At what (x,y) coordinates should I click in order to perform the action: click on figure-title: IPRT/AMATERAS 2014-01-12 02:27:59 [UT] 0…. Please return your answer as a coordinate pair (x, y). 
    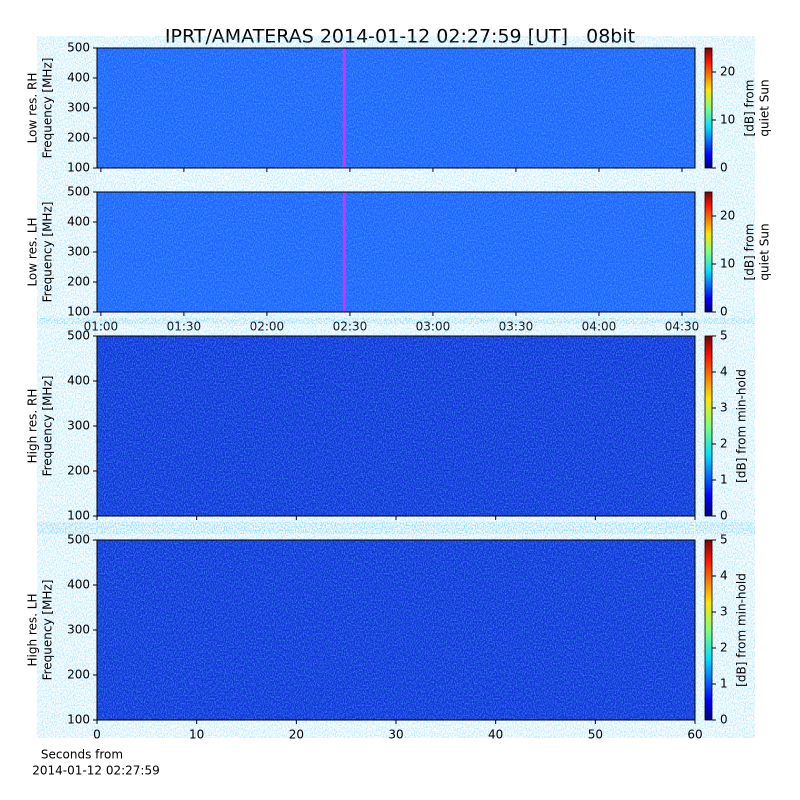
    Looking at the image, I should click on (400, 37).